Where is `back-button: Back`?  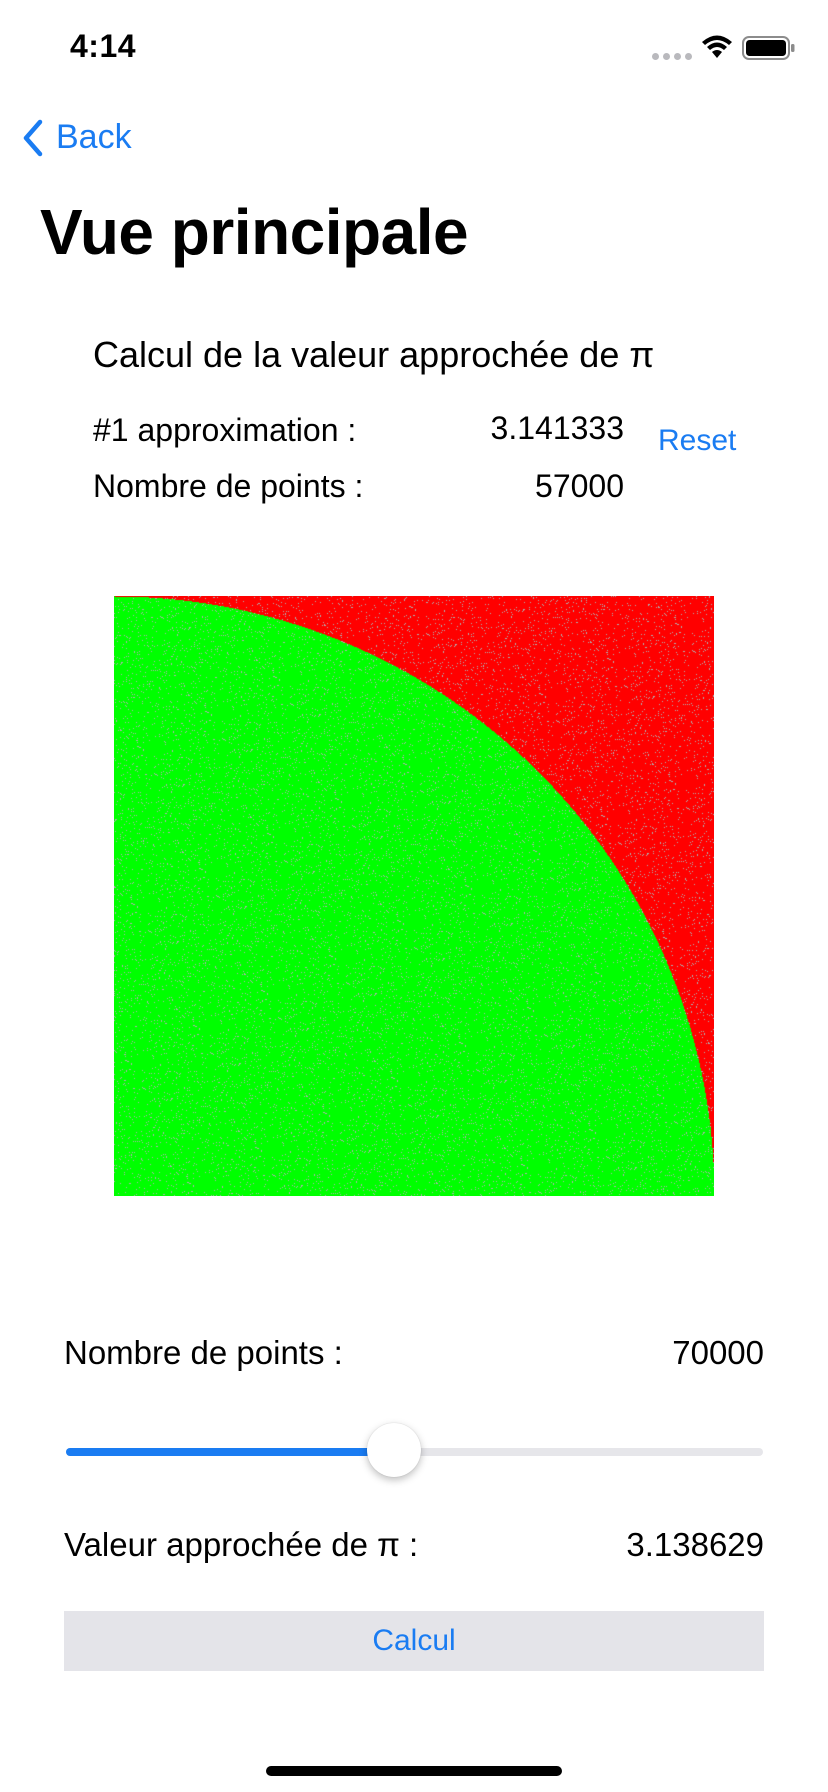 back-button: Back is located at coordinates (77, 137).